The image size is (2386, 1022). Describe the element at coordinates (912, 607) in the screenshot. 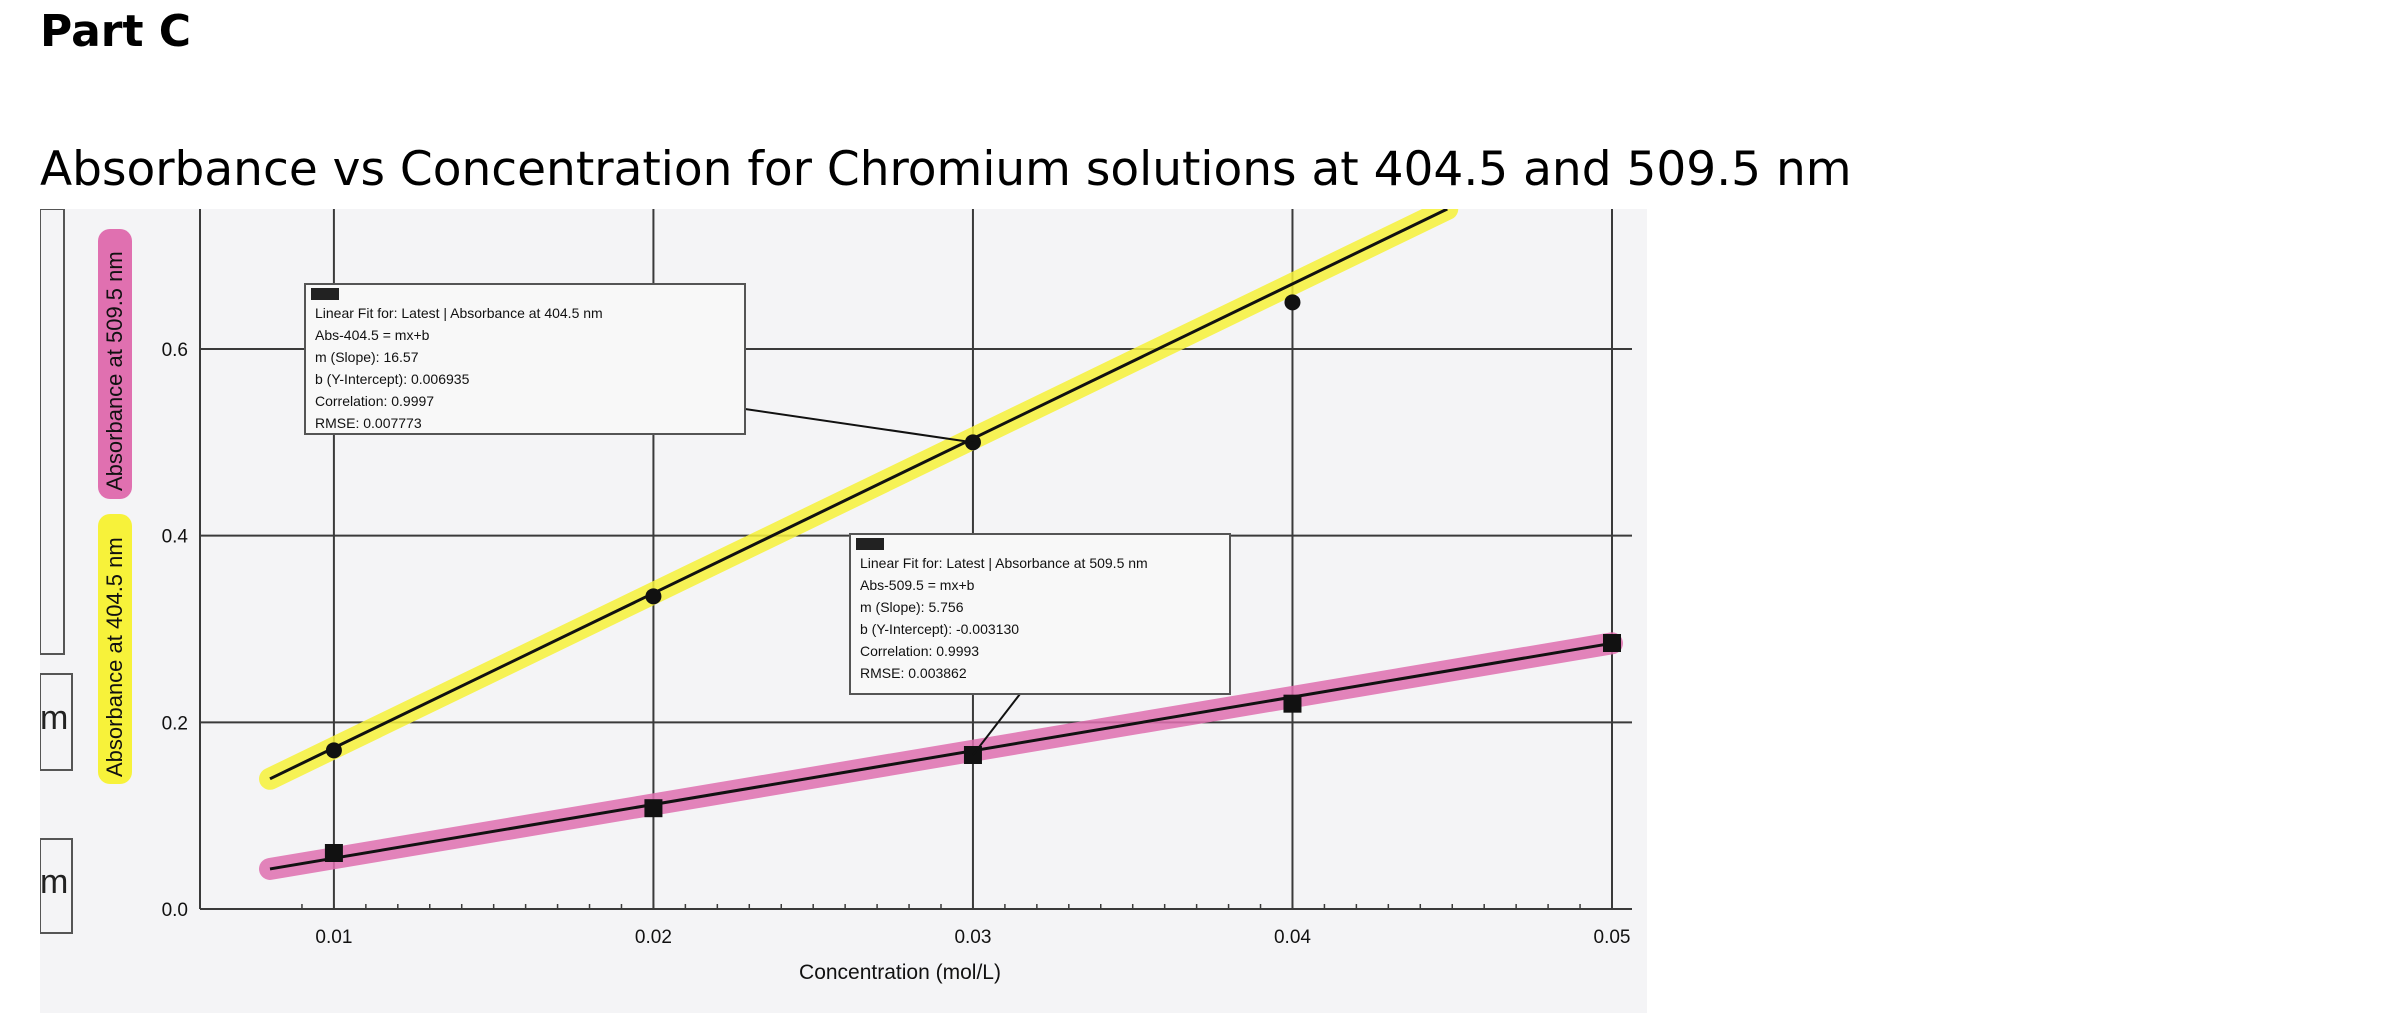

I see `annotation-line: m (Slope): 5.756` at that location.